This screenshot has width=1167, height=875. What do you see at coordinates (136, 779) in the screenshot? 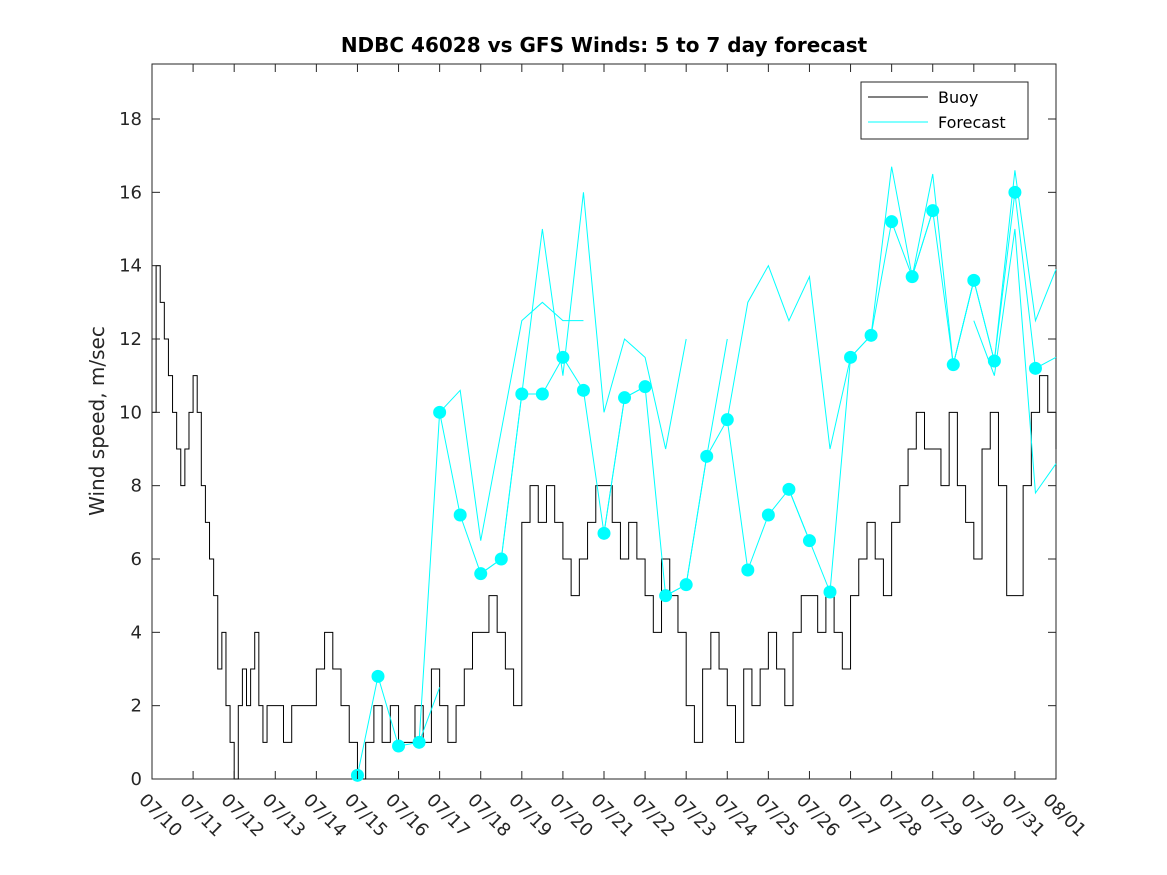
I see `y-tick-label: 0` at bounding box center [136, 779].